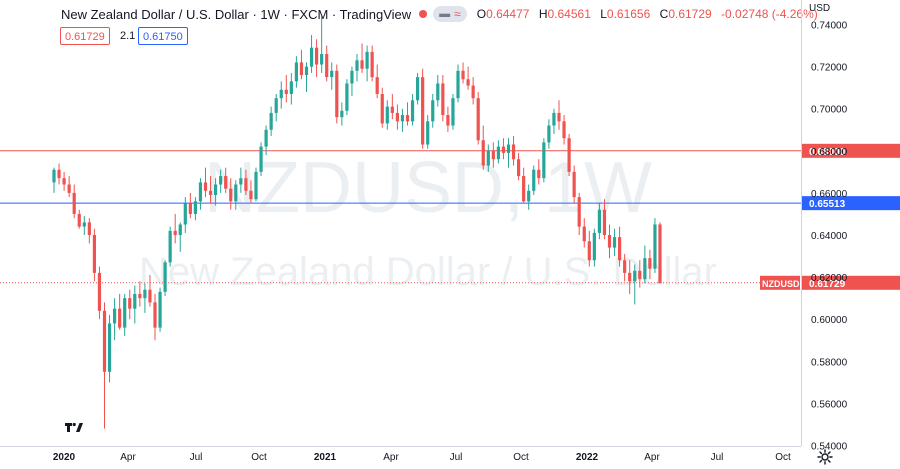 The image size is (900, 469). I want to click on time-axis, so click(400, 457).